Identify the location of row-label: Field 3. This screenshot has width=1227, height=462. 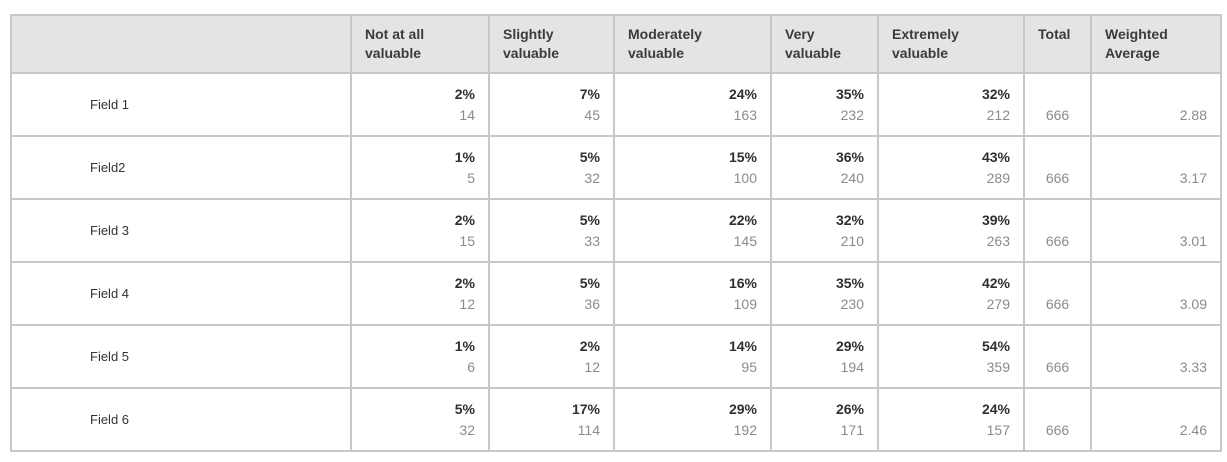
(181, 230).